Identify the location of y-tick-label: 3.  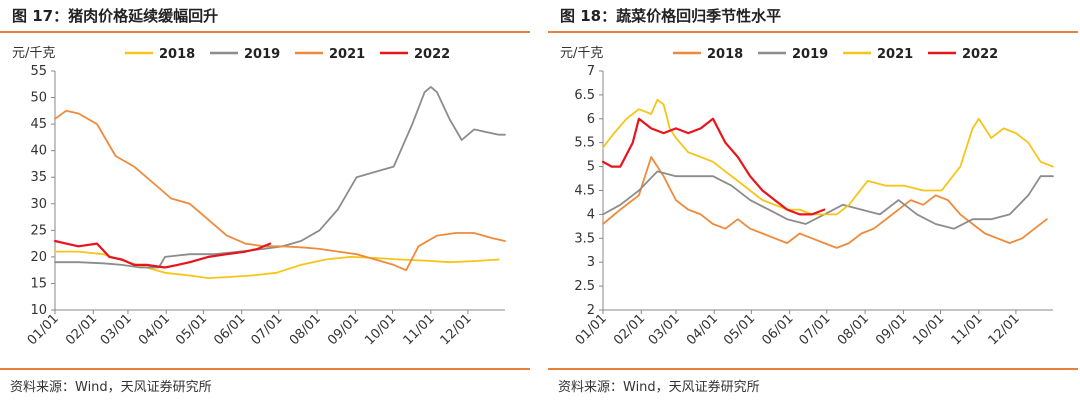
(591, 262).